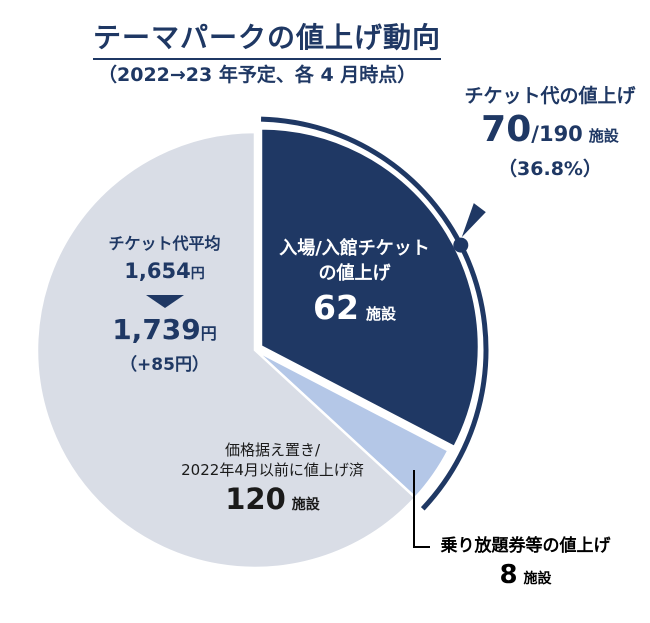  I want to click on navy-slice-value-row: 62 施設, so click(354, 311).